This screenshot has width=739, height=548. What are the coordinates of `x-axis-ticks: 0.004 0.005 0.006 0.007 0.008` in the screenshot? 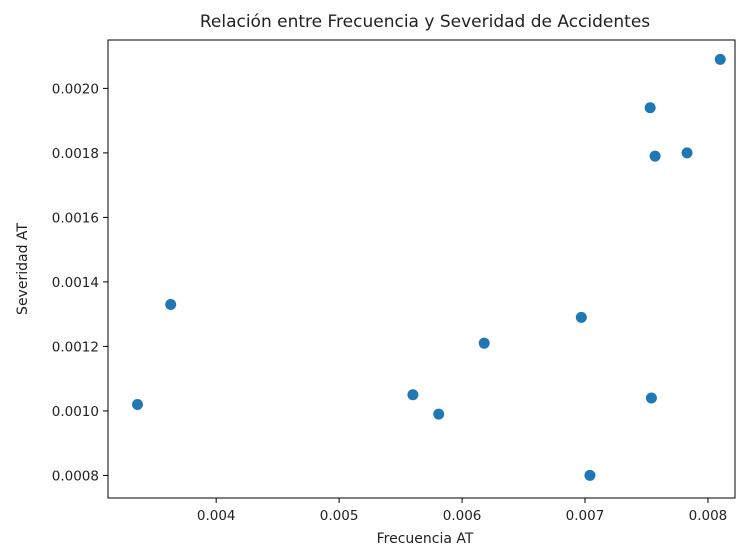 It's located at (462, 511).